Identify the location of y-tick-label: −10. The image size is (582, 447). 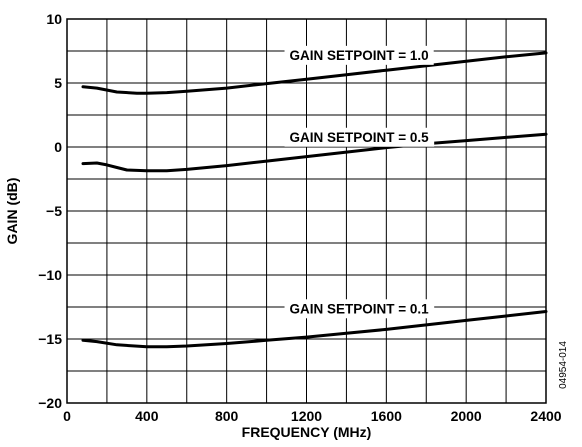
(50, 275).